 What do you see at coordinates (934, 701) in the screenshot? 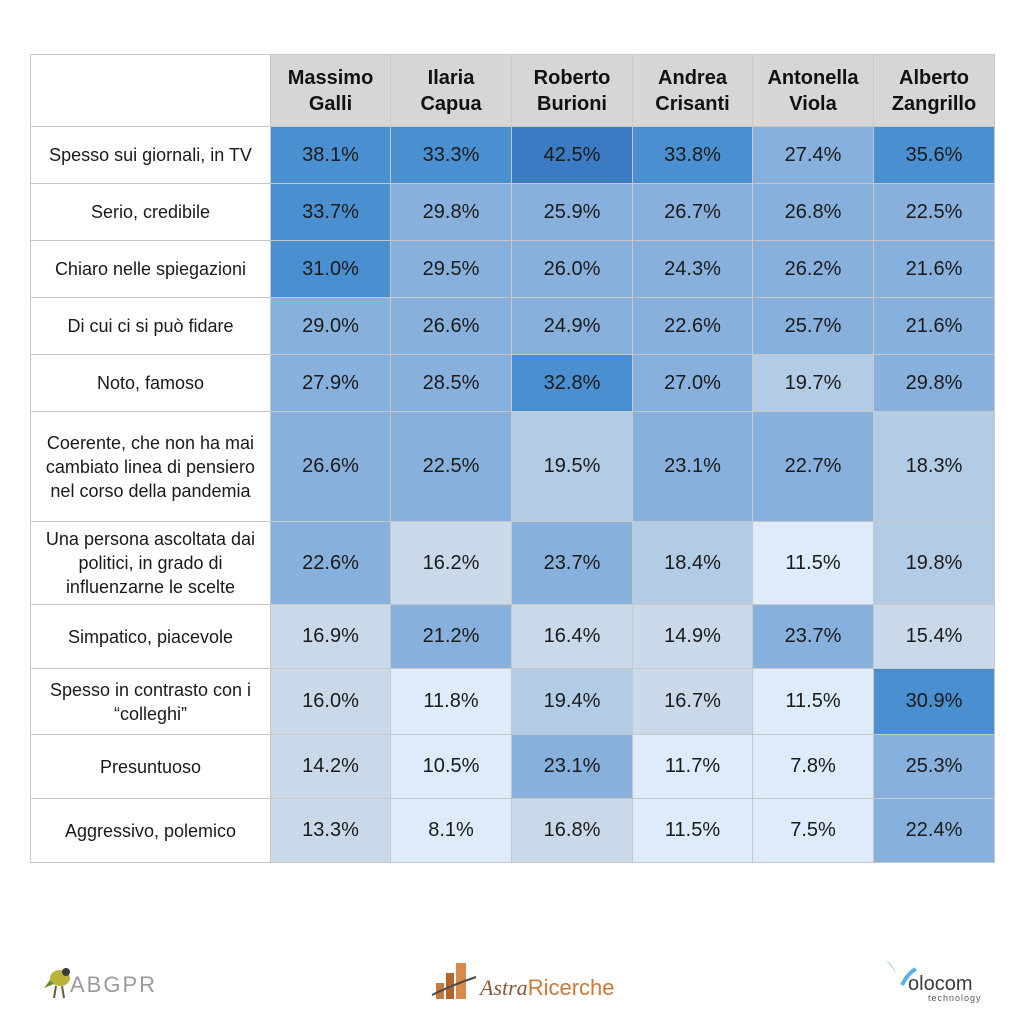
I see `heatmap-cell: 30.9%` at bounding box center [934, 701].